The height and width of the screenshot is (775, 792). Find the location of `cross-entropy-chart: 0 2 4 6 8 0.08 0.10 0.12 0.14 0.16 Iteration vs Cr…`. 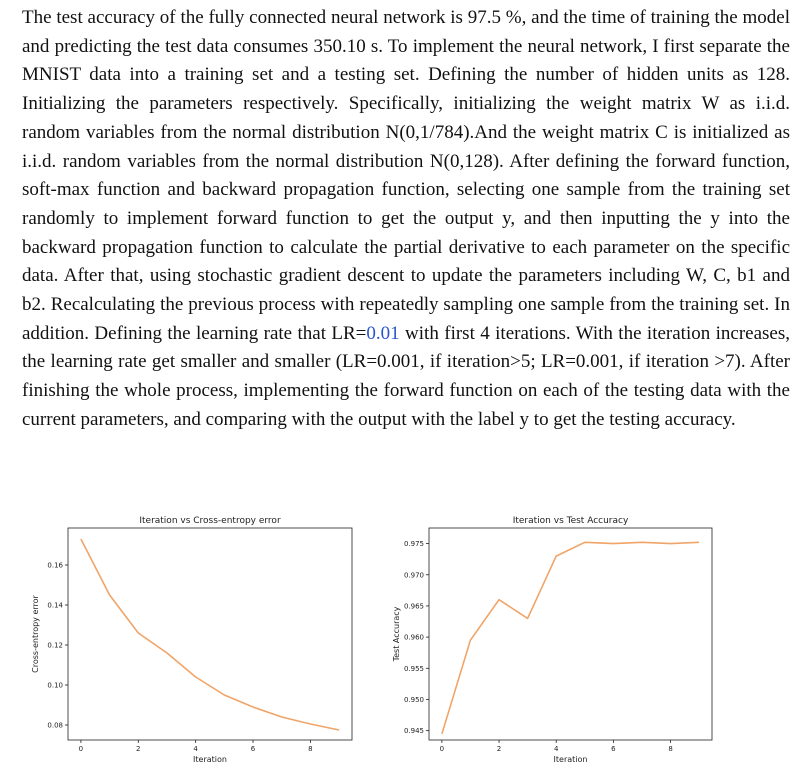

cross-entropy-chart: 0 2 4 6 8 0.08 0.10 0.12 0.14 0.16 Iteration vs Cr… is located at coordinates (192, 640).